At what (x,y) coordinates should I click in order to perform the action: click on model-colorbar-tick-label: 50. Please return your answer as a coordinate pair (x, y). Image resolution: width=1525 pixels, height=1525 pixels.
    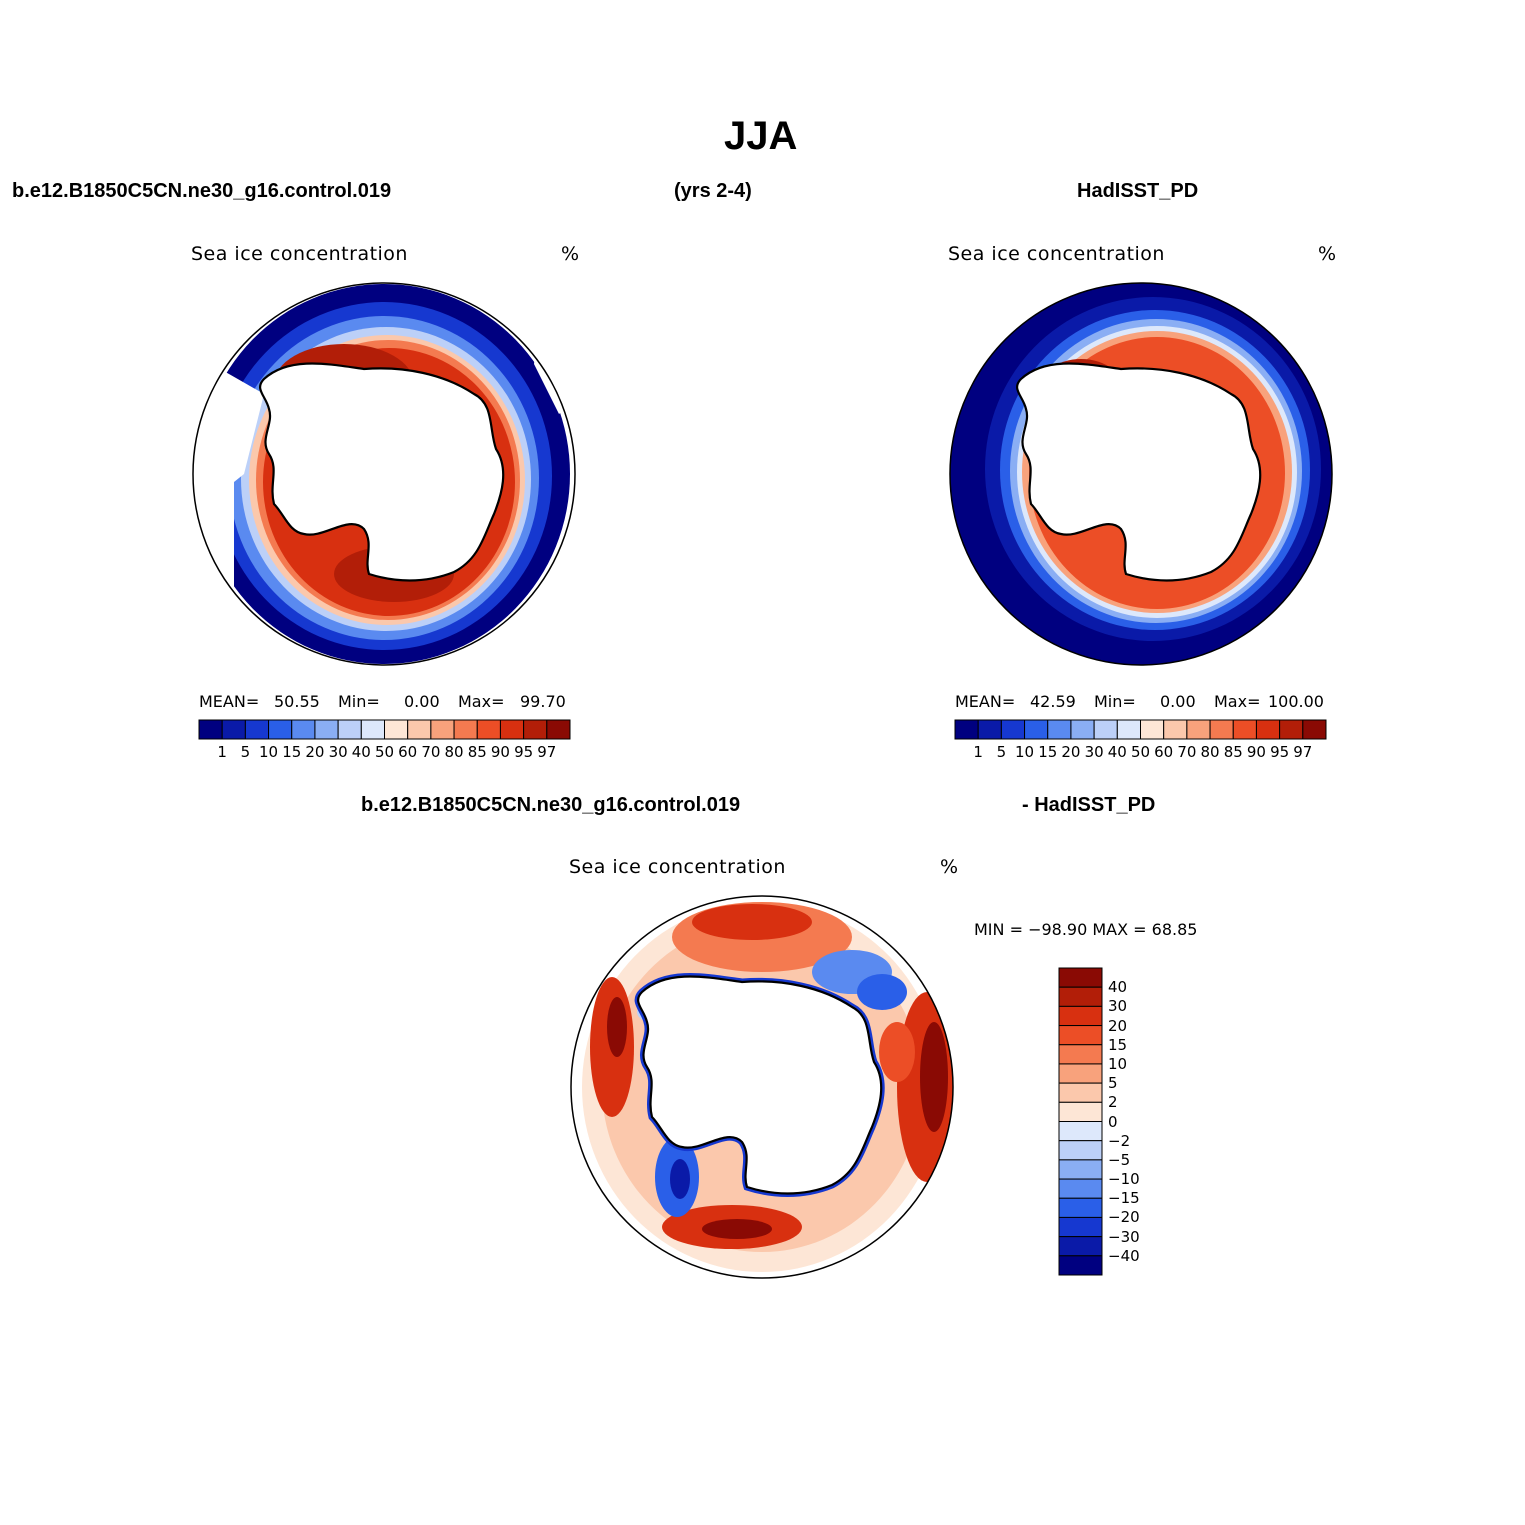
    Looking at the image, I should click on (384, 752).